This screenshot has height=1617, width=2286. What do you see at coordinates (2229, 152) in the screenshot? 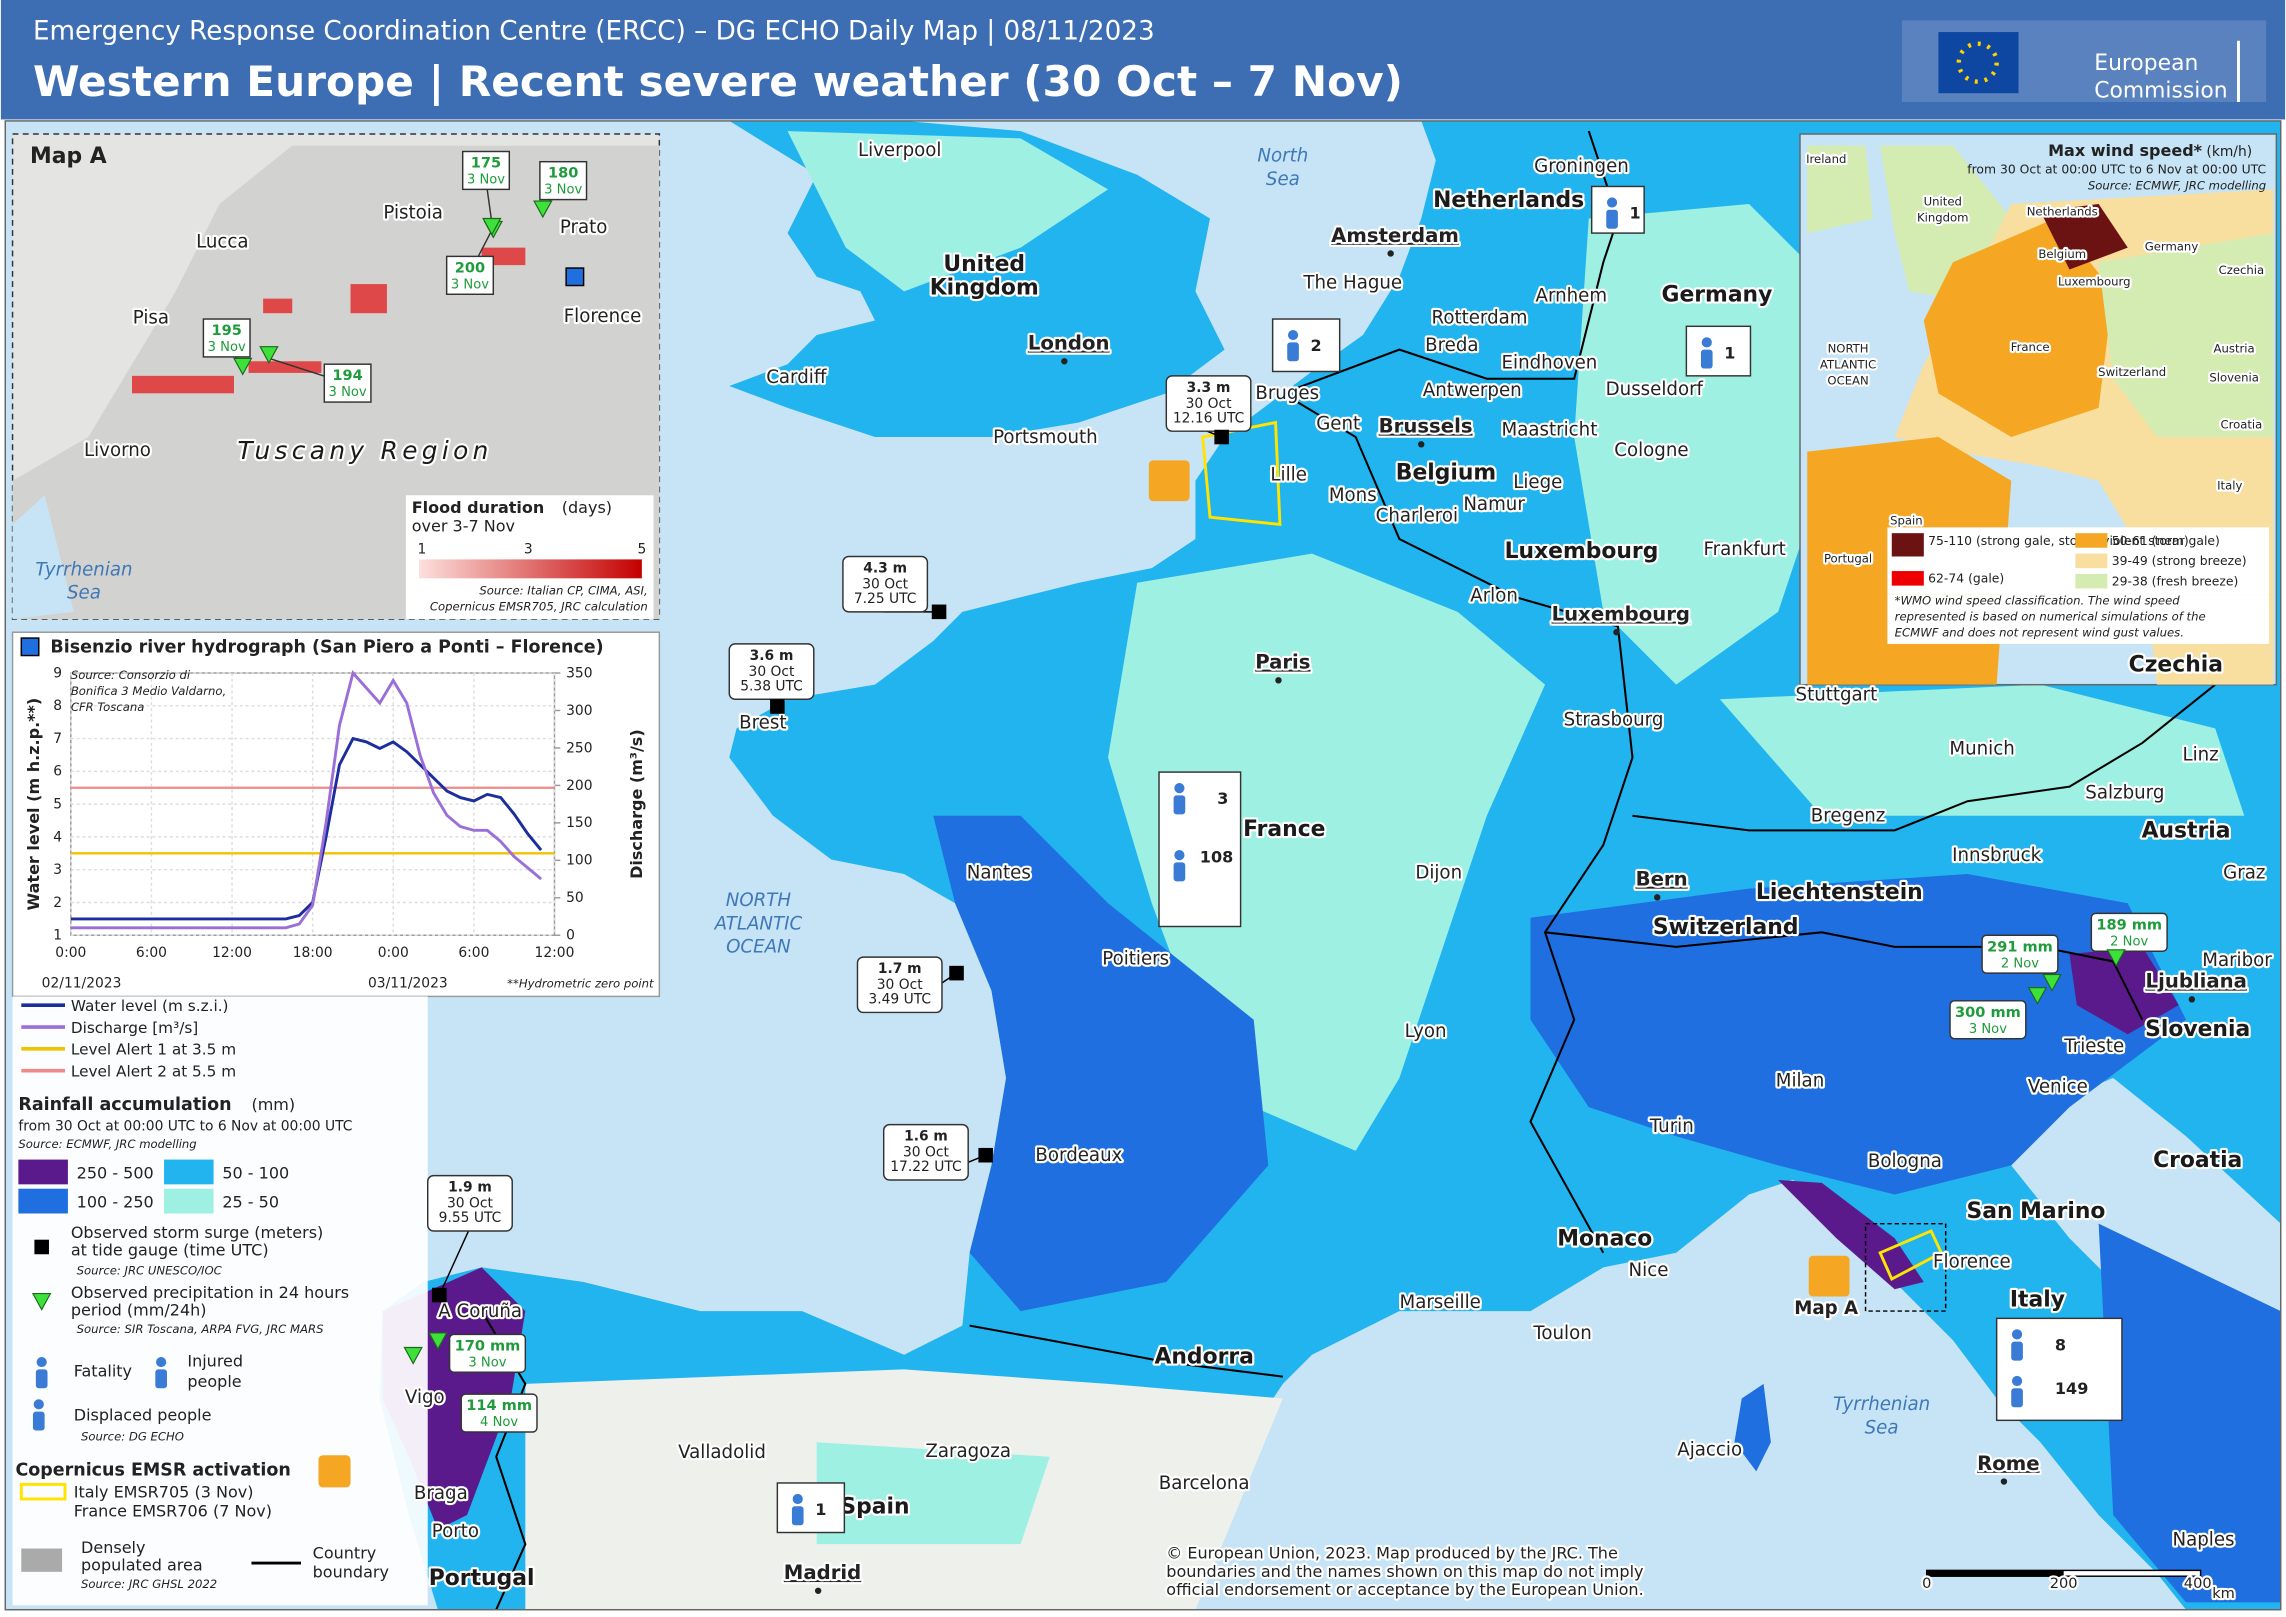
I see `wind-unit: (km/h)` at bounding box center [2229, 152].